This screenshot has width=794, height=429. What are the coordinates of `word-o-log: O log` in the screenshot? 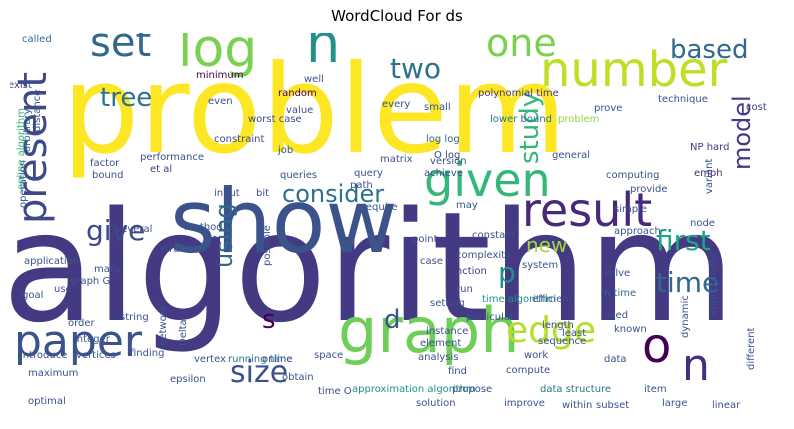 It's located at (447, 155).